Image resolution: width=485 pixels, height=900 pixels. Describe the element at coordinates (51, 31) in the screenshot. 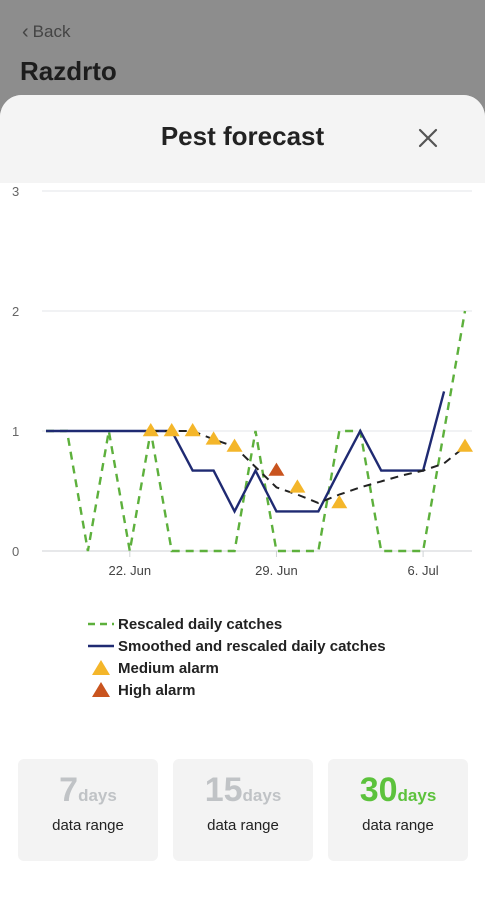

I see `back-label: Back` at that location.